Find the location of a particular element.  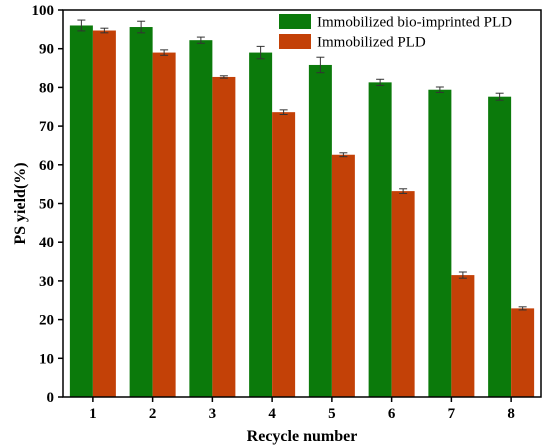

error-bar-series2-cat3 is located at coordinates (223, 77).